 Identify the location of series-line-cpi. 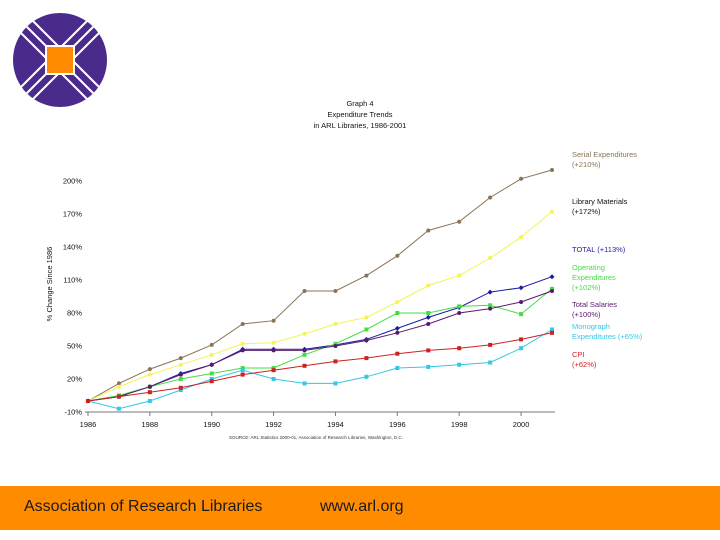
(320, 367).